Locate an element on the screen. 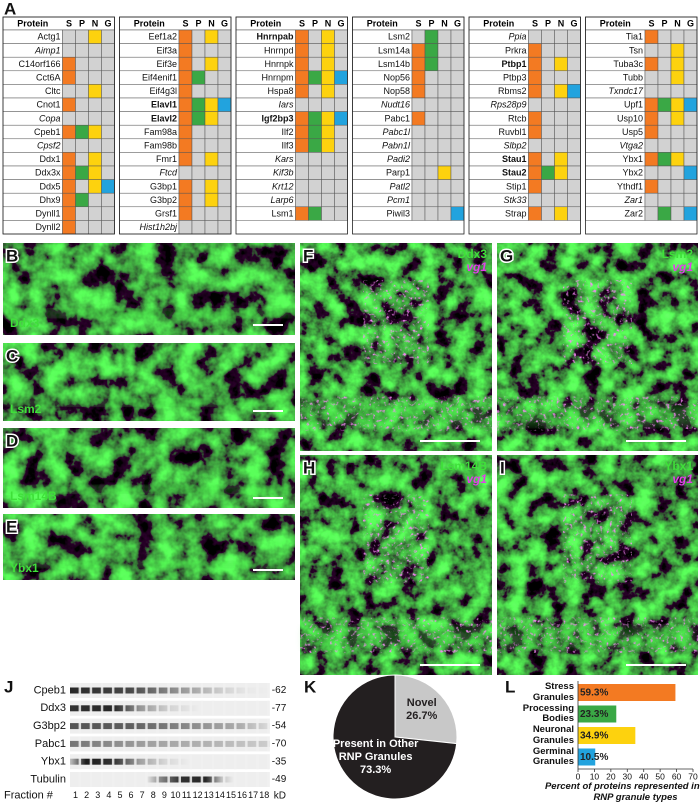  protein-name: Ybx2 is located at coordinates (632, 173).